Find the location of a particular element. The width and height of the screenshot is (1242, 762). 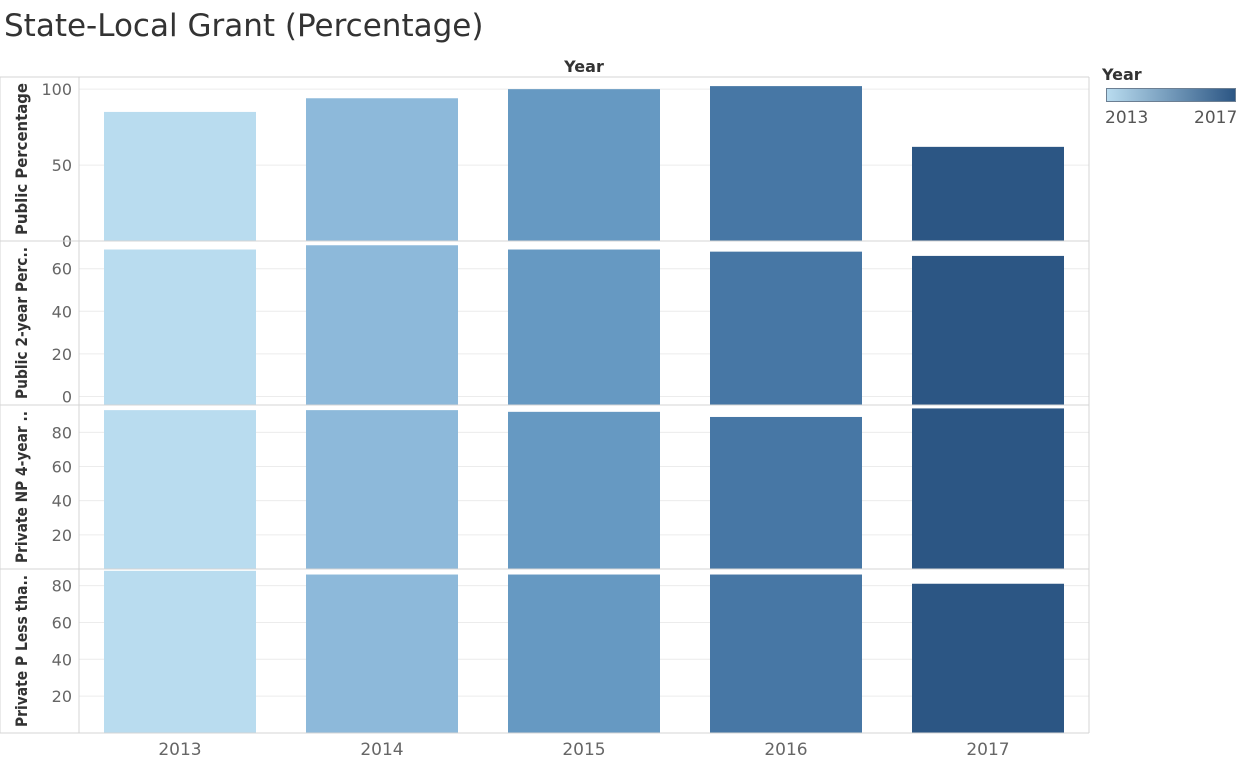

row-label-panel-4: Private P Less tha.. is located at coordinates (21, 651).